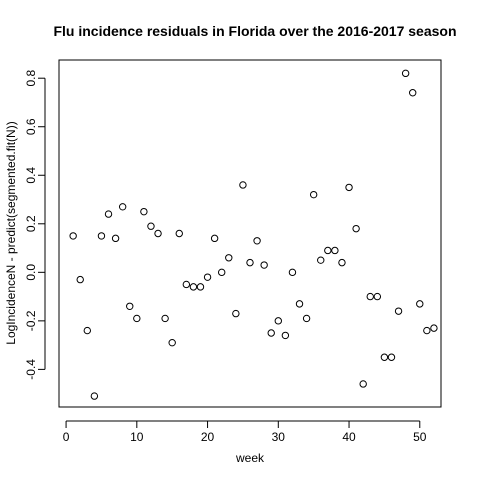 This screenshot has width=480, height=480. I want to click on x-tick-label: 50, so click(420, 437).